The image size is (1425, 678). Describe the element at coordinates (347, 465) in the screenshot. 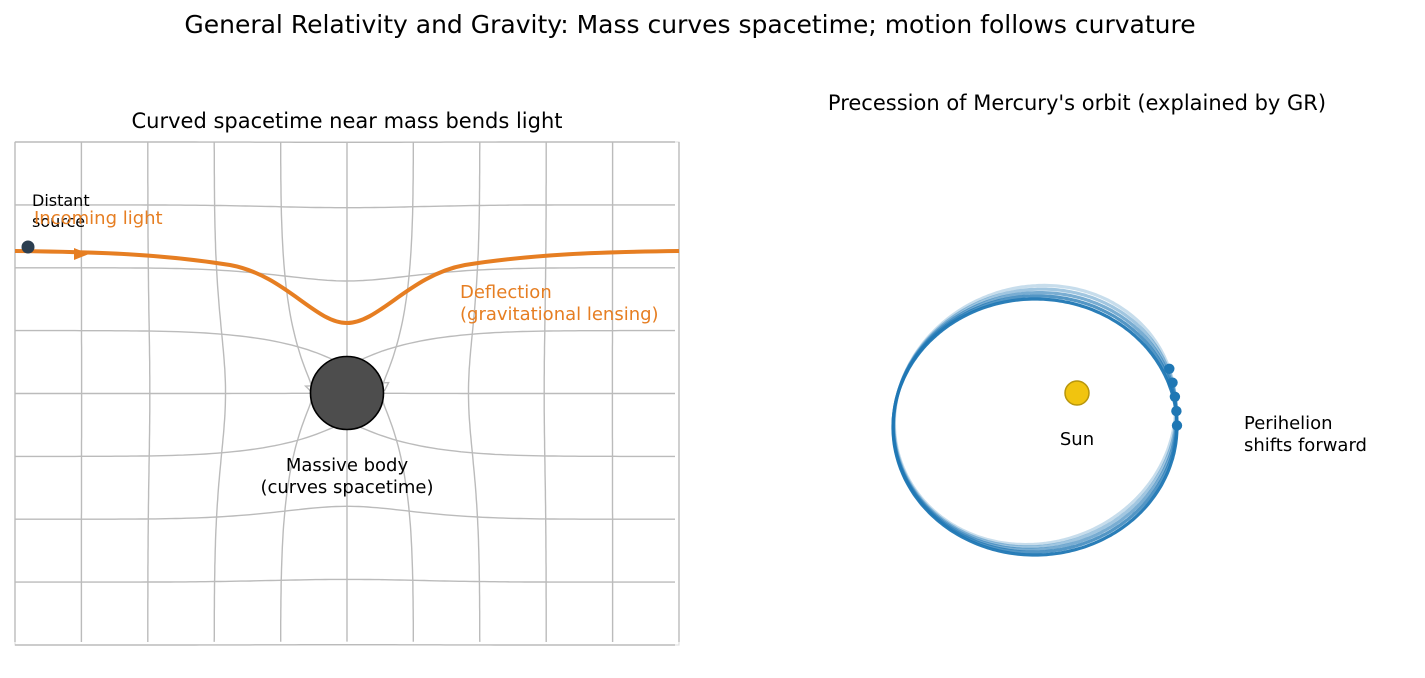

I see `mass-label-line1: Massive body` at that location.